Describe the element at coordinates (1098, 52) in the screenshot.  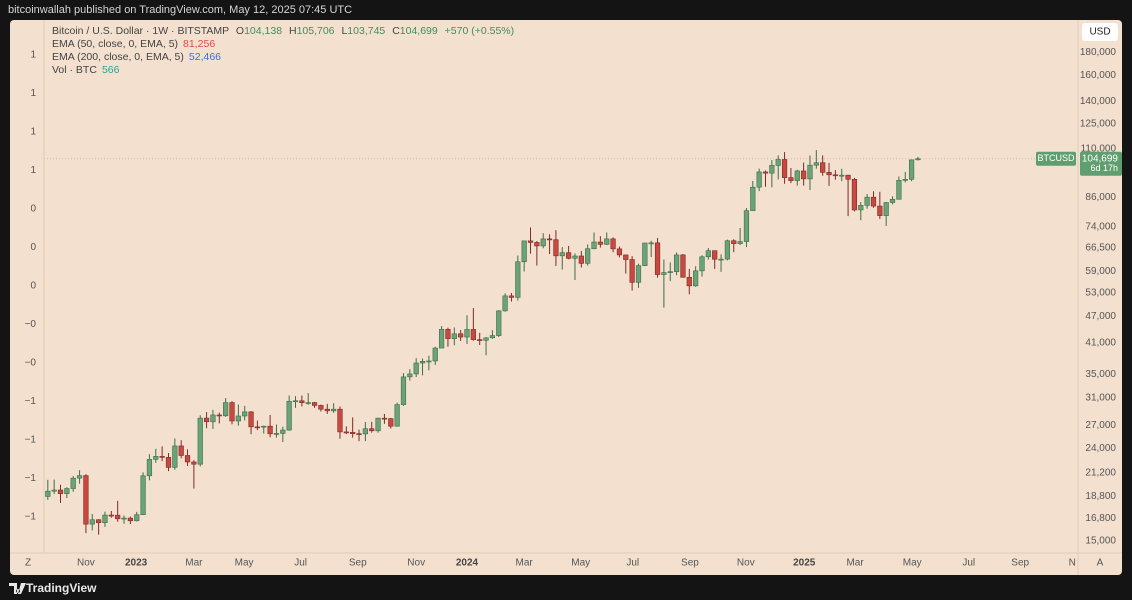
I see `y-tick-label: 180,000` at that location.